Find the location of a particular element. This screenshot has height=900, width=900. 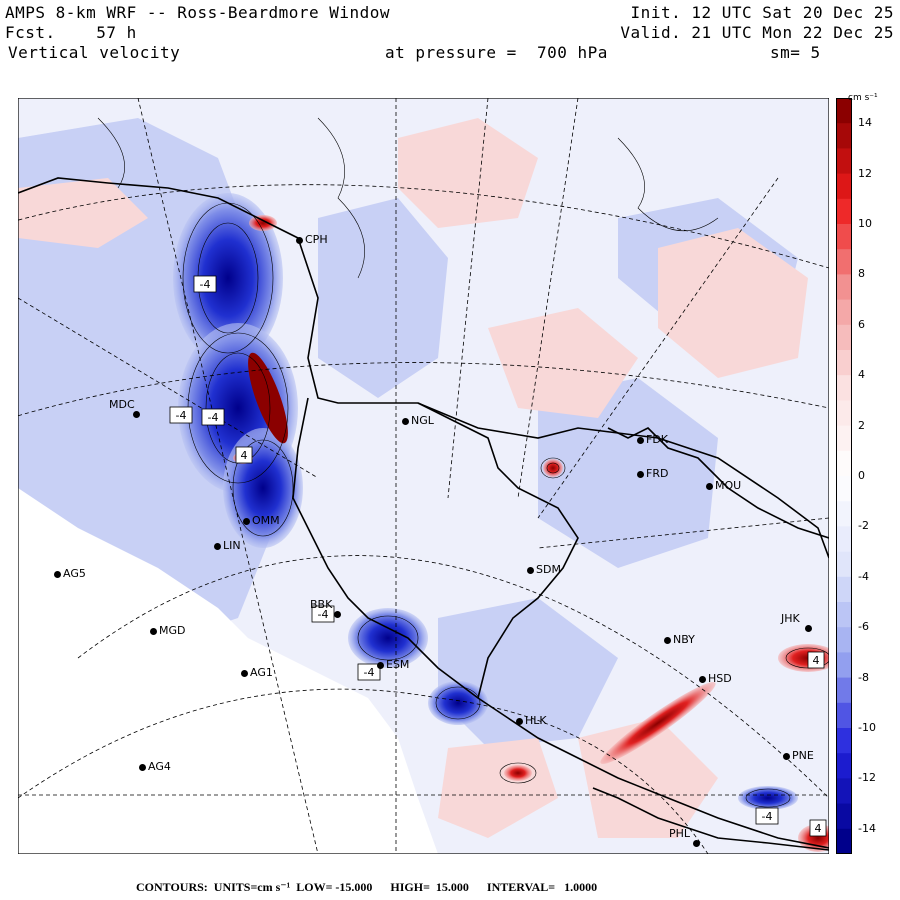

colorbar-tick-label: -14 is located at coordinates (867, 828).